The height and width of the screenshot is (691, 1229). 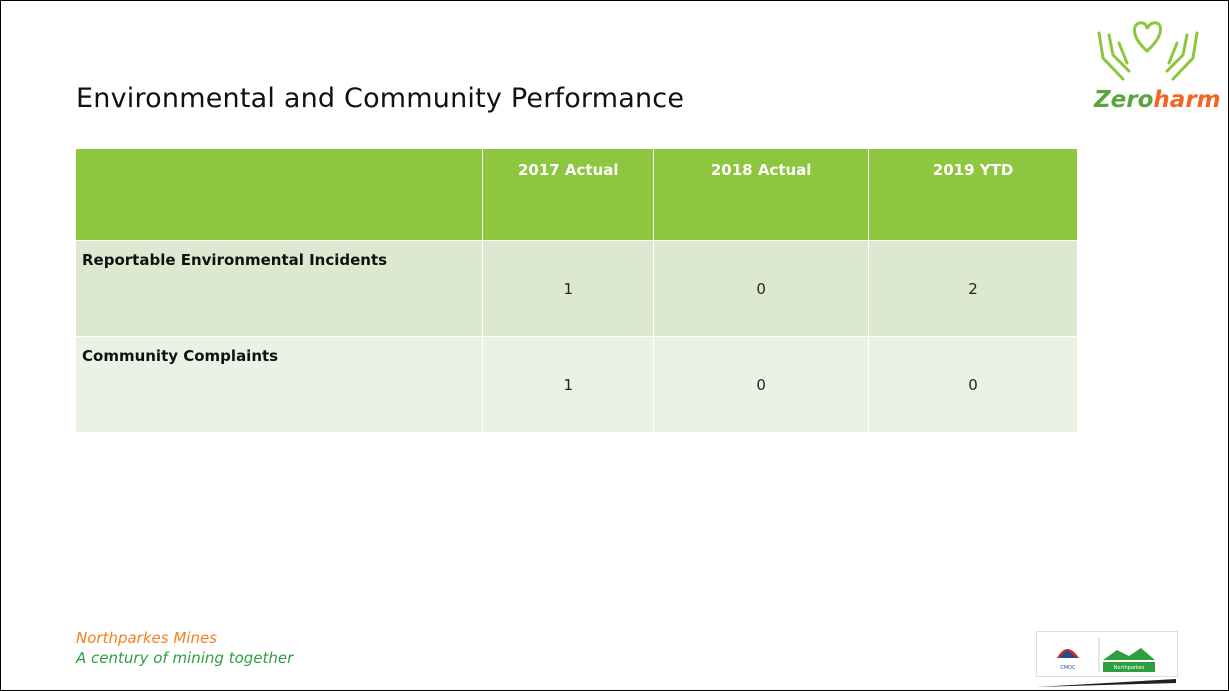 I want to click on corner-logo: CMOC Northparkes, so click(x=1107, y=654).